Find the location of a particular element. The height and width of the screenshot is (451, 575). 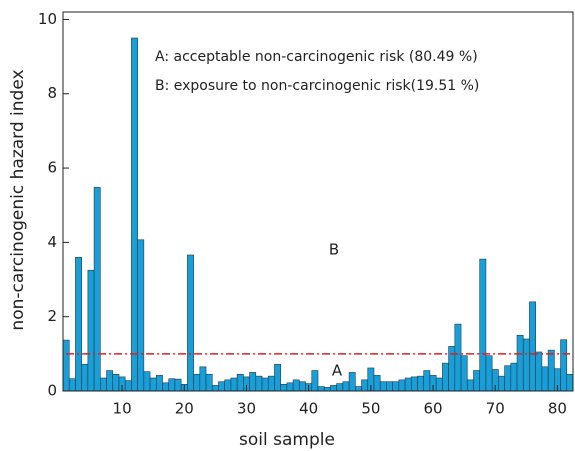

x-axis-label: soil sample is located at coordinates (287, 440).